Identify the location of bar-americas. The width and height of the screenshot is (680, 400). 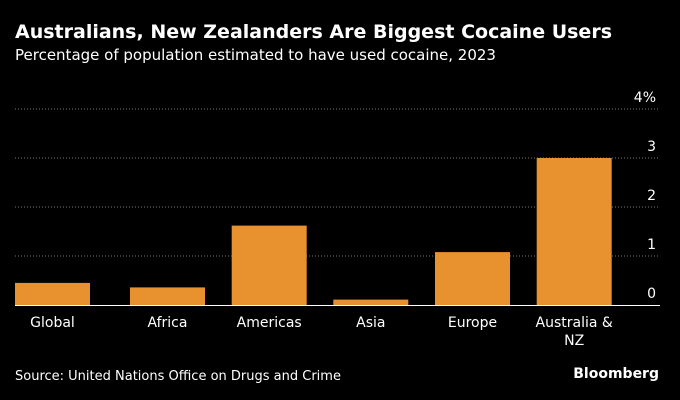
(269, 265).